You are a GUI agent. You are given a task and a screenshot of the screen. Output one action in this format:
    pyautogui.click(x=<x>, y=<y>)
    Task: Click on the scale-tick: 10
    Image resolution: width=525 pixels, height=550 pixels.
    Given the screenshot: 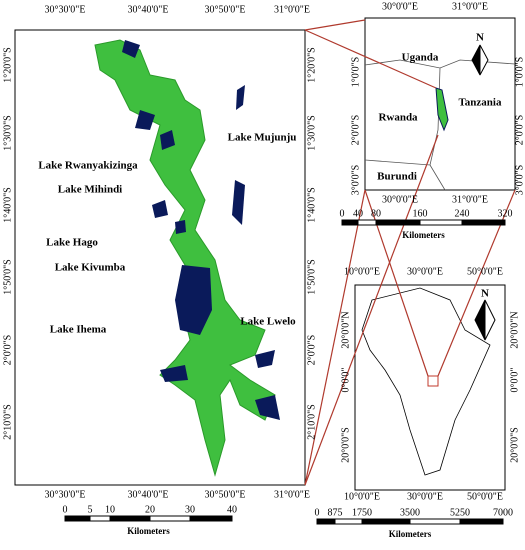 What is the action you would take?
    pyautogui.click(x=110, y=509)
    